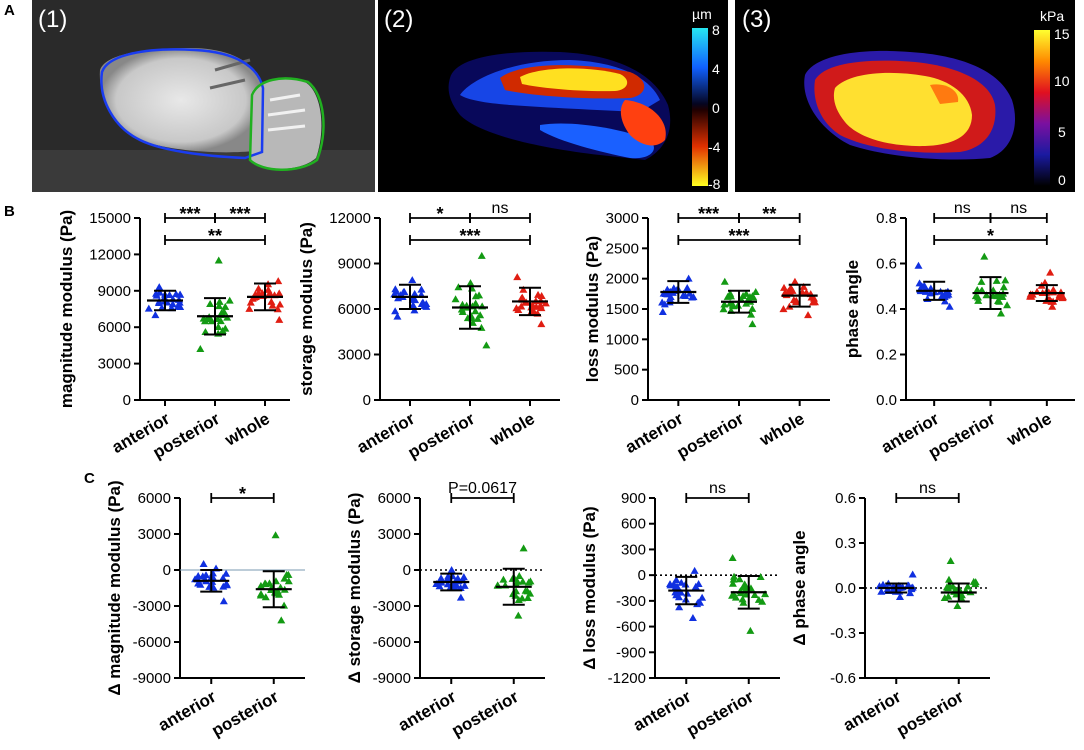 The height and width of the screenshot is (750, 1084). I want to click on disp-tick-4: -8, so click(714, 184).